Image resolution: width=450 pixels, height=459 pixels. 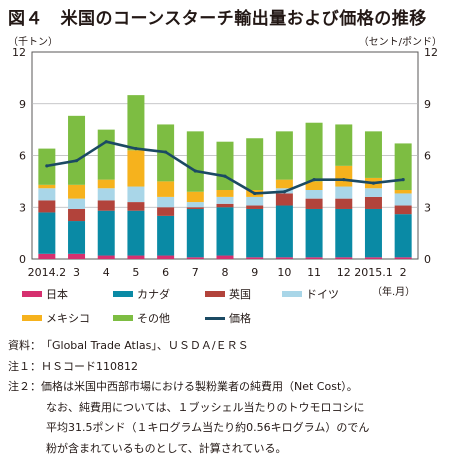 I want to click on note-1: 注１： ＨＳコード110812, so click(x=226, y=367).